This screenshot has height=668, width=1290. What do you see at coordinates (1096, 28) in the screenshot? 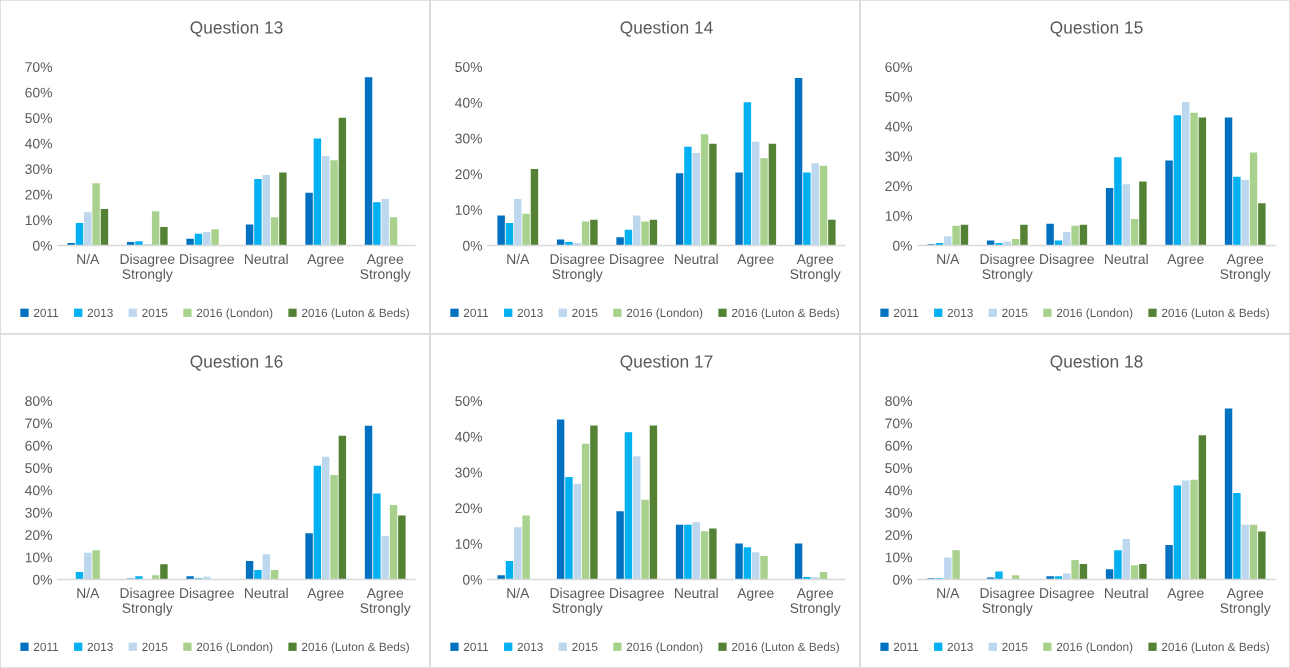
I see `chart-title: Question 15` at bounding box center [1096, 28].